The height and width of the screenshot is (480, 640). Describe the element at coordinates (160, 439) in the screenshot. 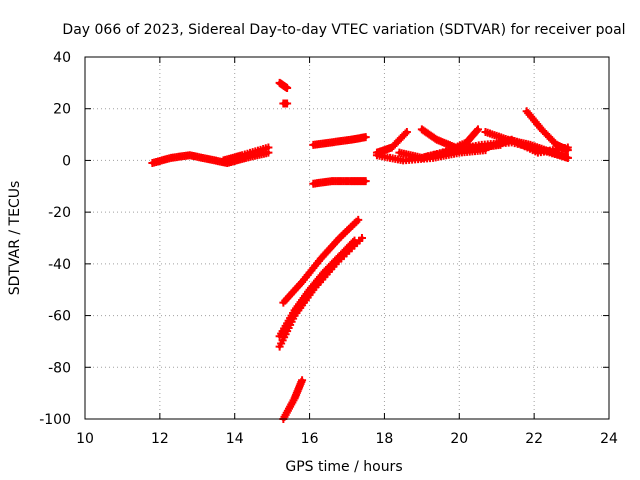

I see `x-tick-label: 12` at that location.